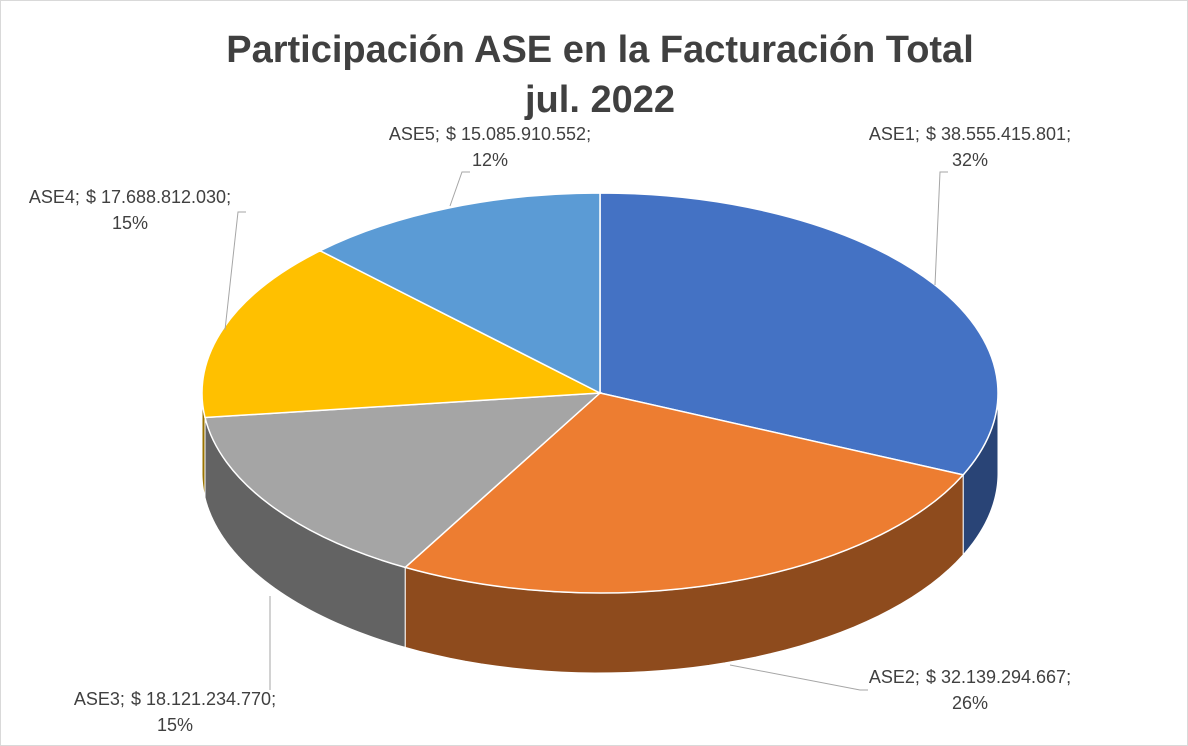 This screenshot has width=1188, height=746. Describe the element at coordinates (599, 100) in the screenshot. I see `chart-subtitle: jul. 2022` at that location.